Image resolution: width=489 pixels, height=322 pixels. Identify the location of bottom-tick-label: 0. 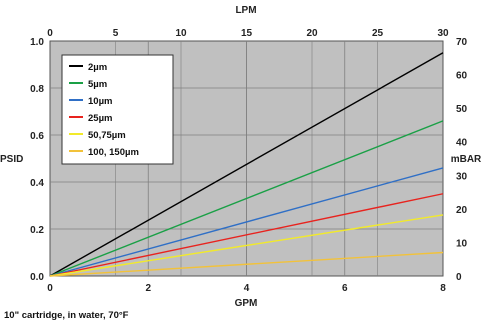
(50, 288).